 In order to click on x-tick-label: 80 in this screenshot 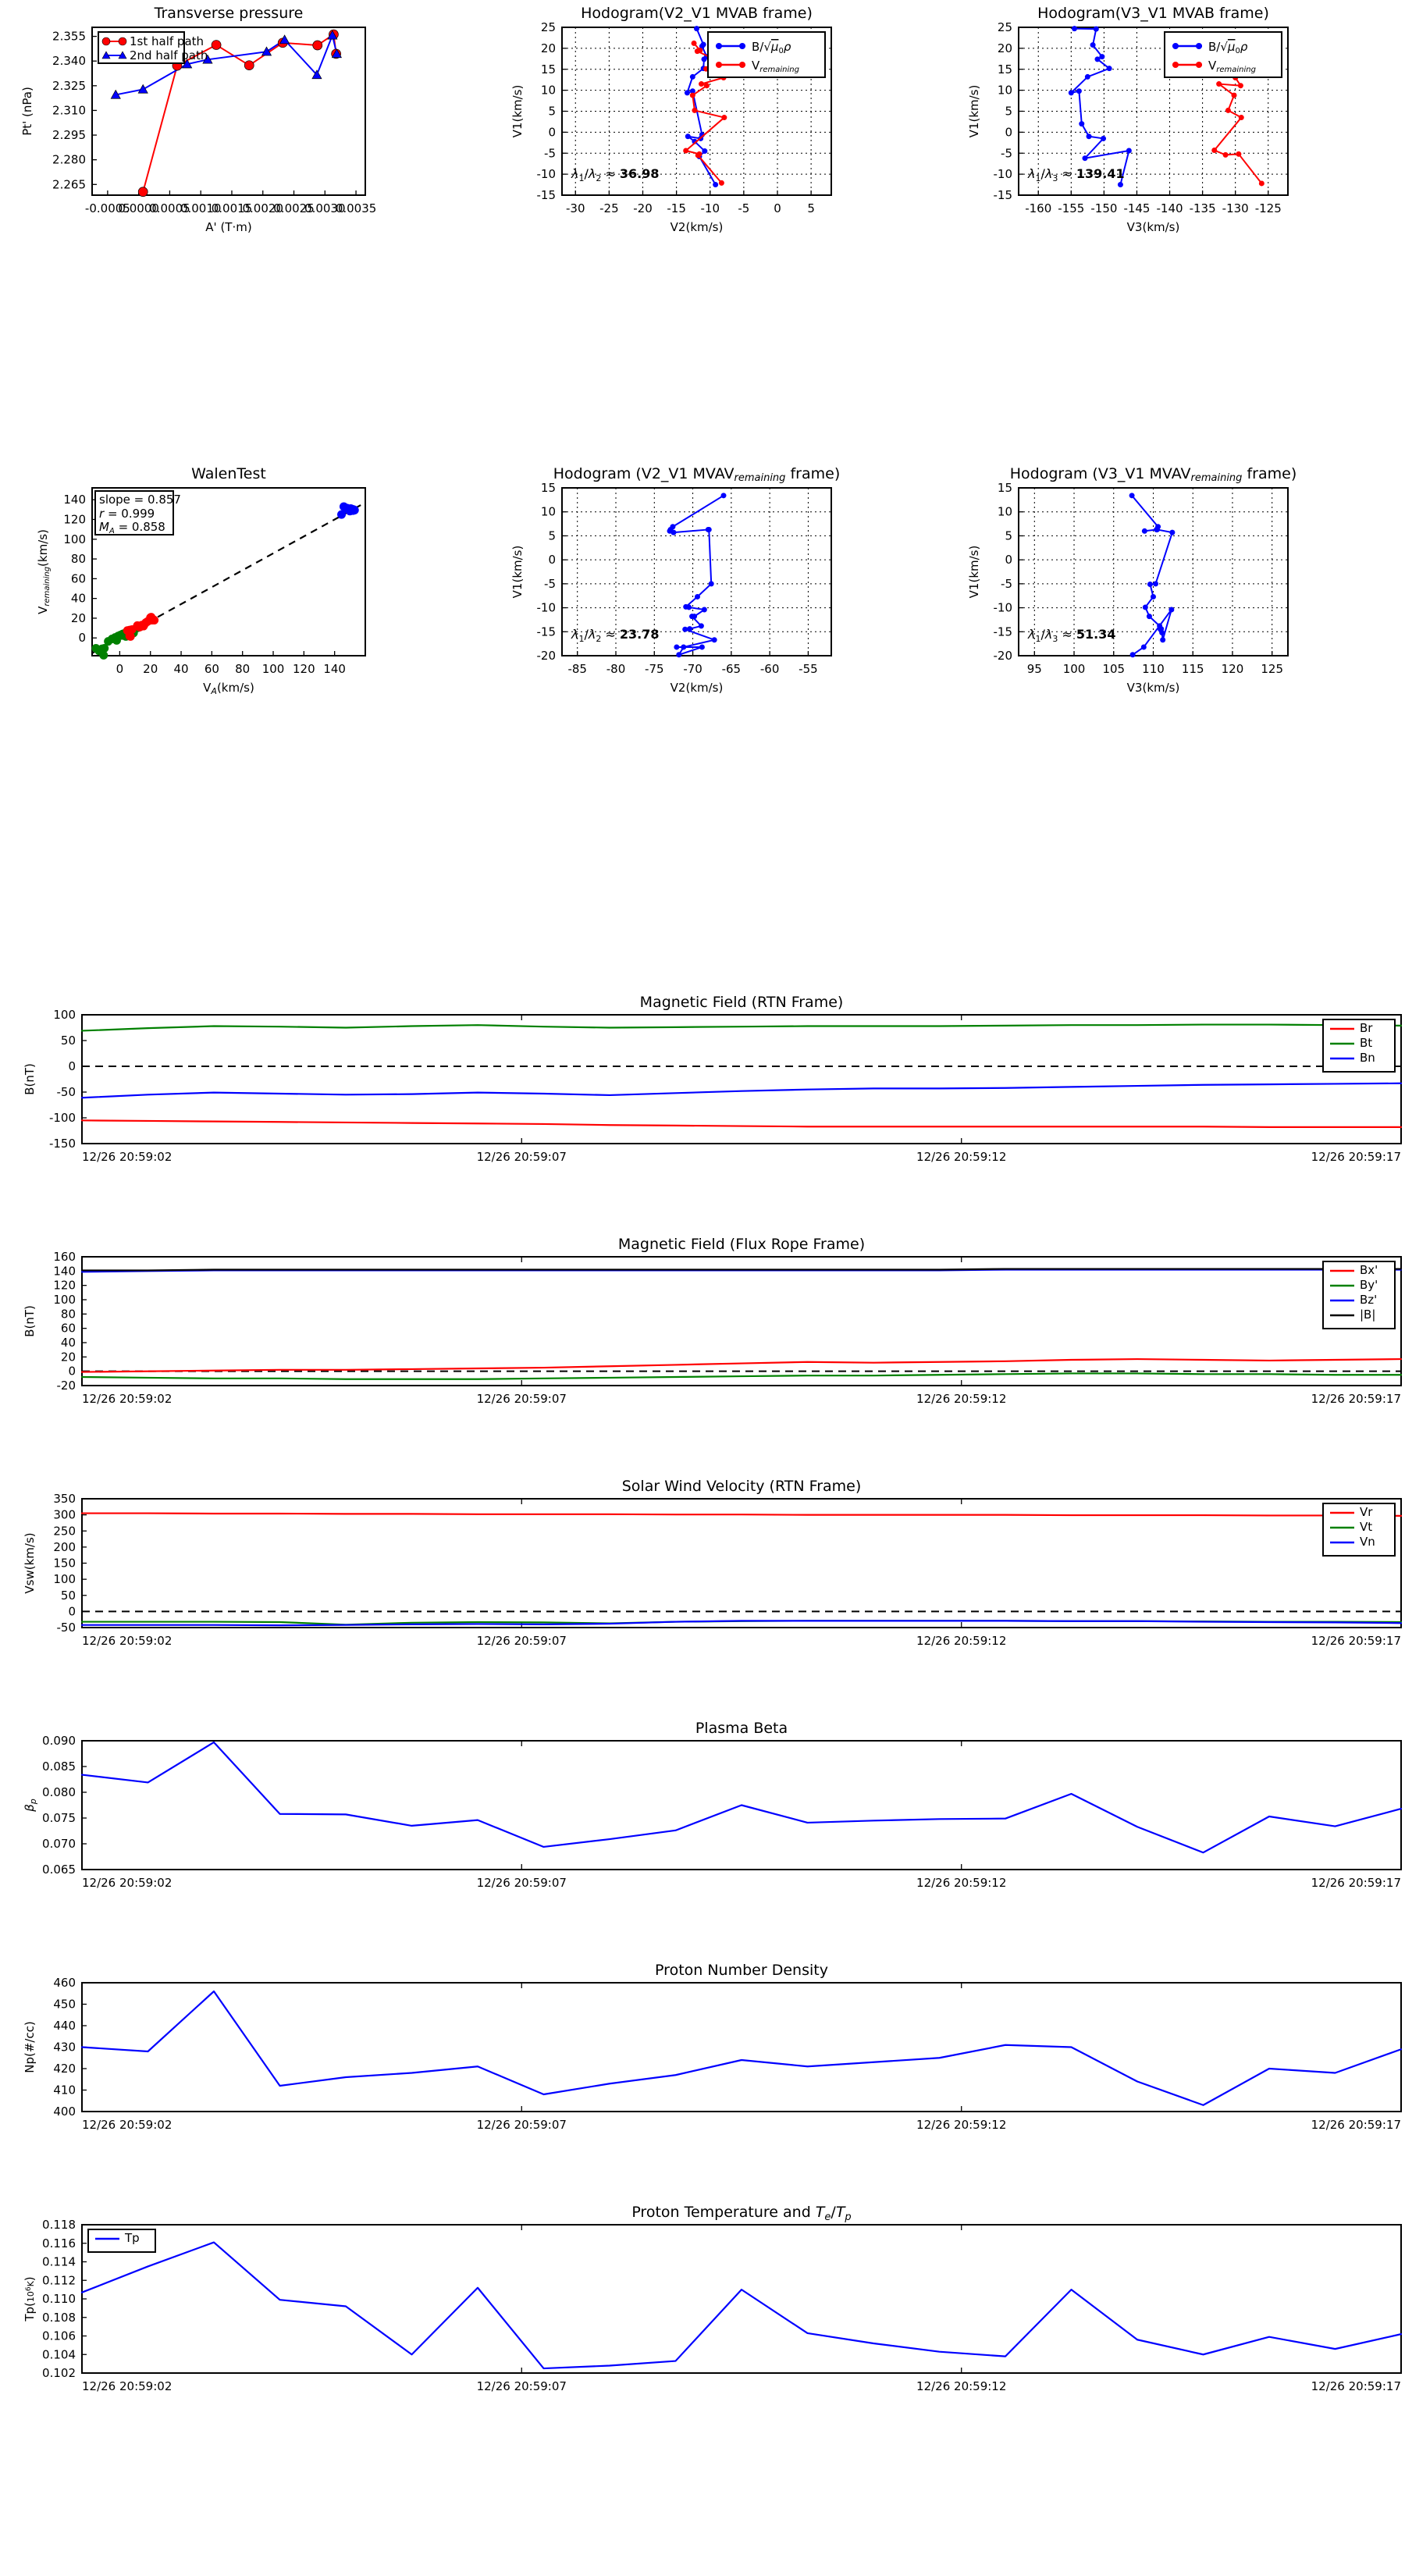, I will do `click(242, 669)`.